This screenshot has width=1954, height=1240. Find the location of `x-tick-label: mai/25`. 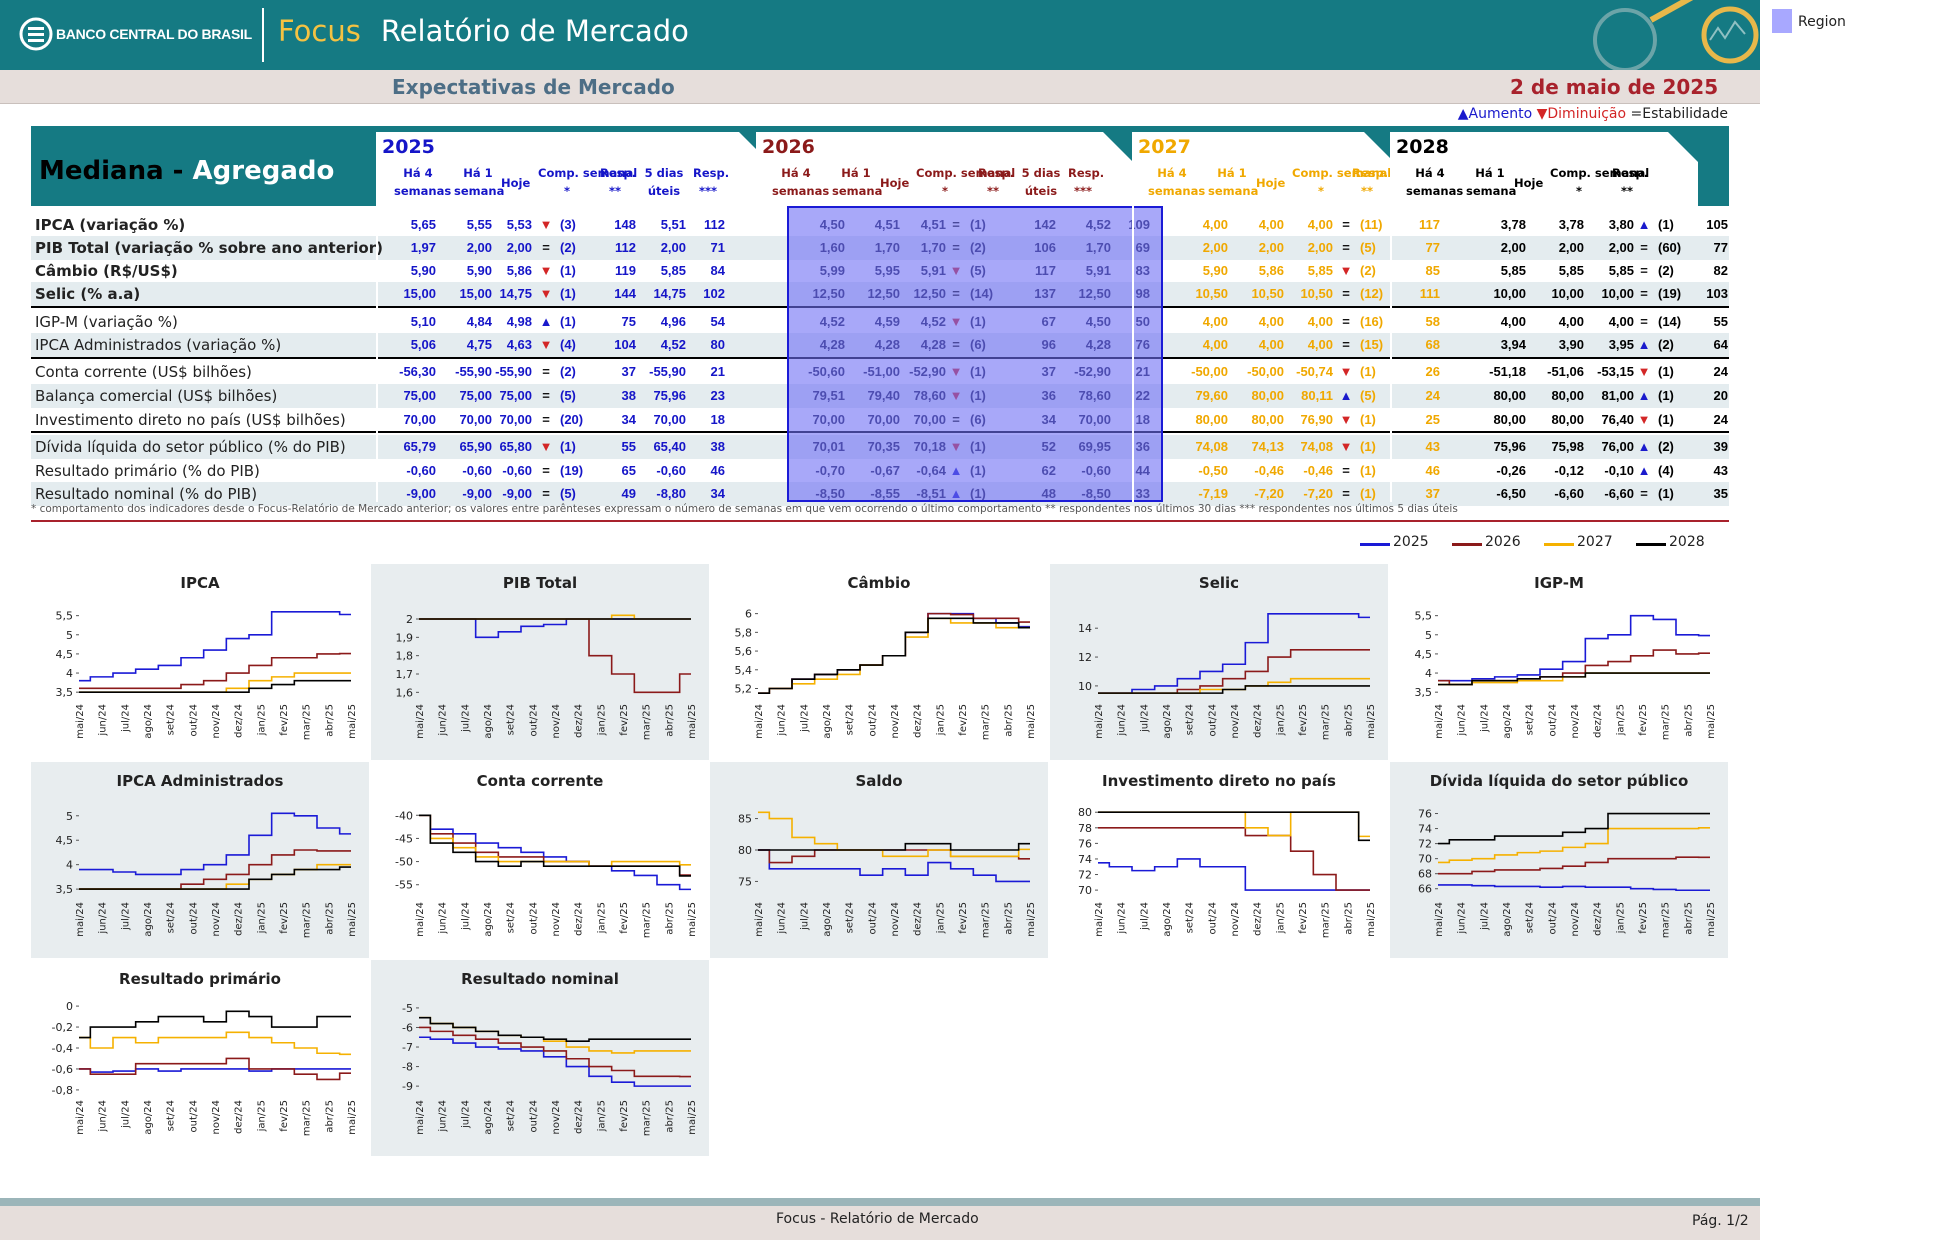

x-tick-label: mai/25 is located at coordinates (692, 919).